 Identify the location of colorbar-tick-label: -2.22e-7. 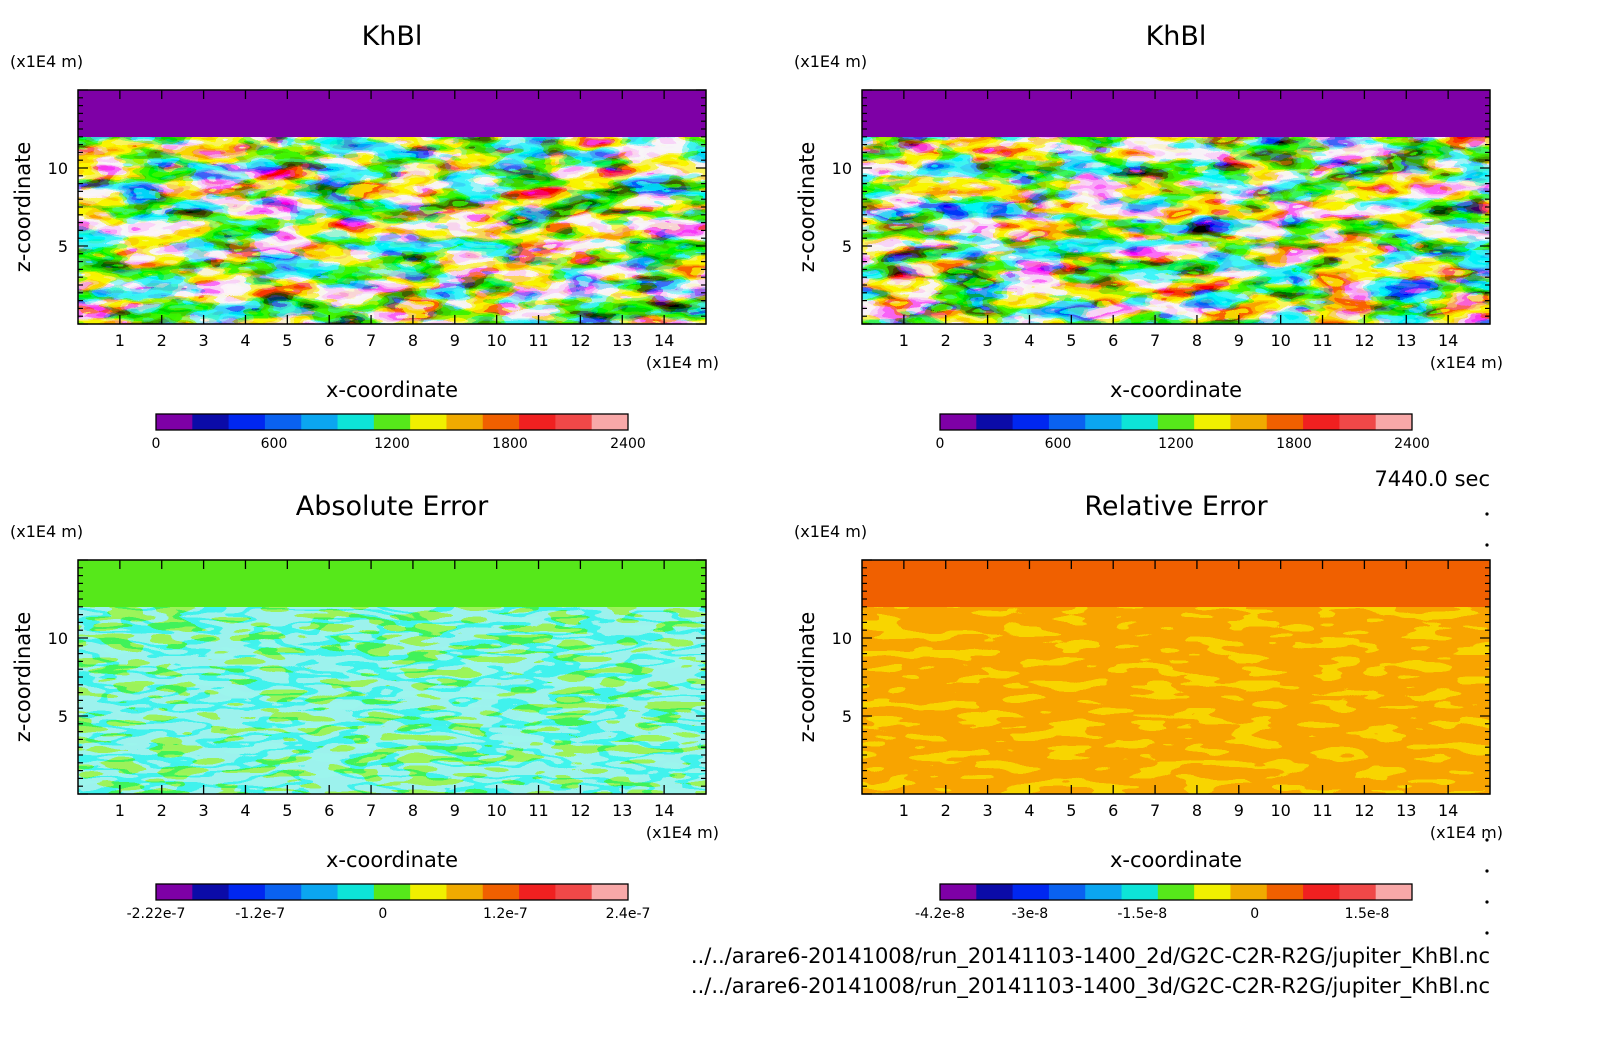
(156, 914).